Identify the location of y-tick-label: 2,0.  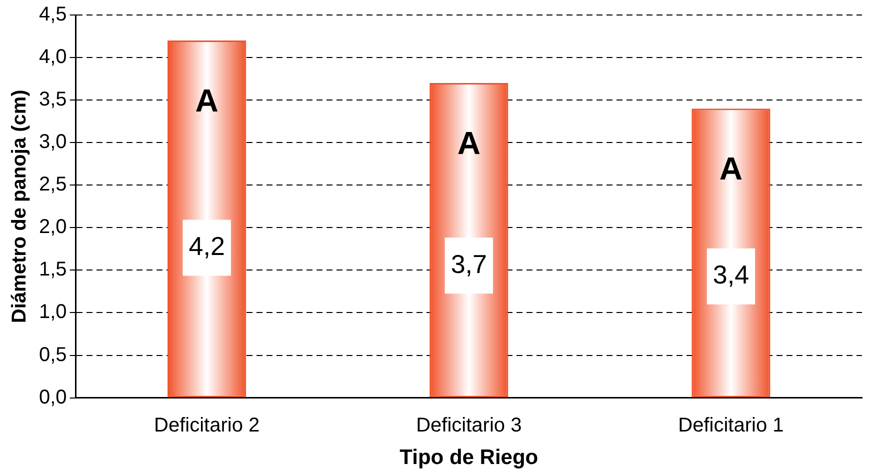
(52, 227).